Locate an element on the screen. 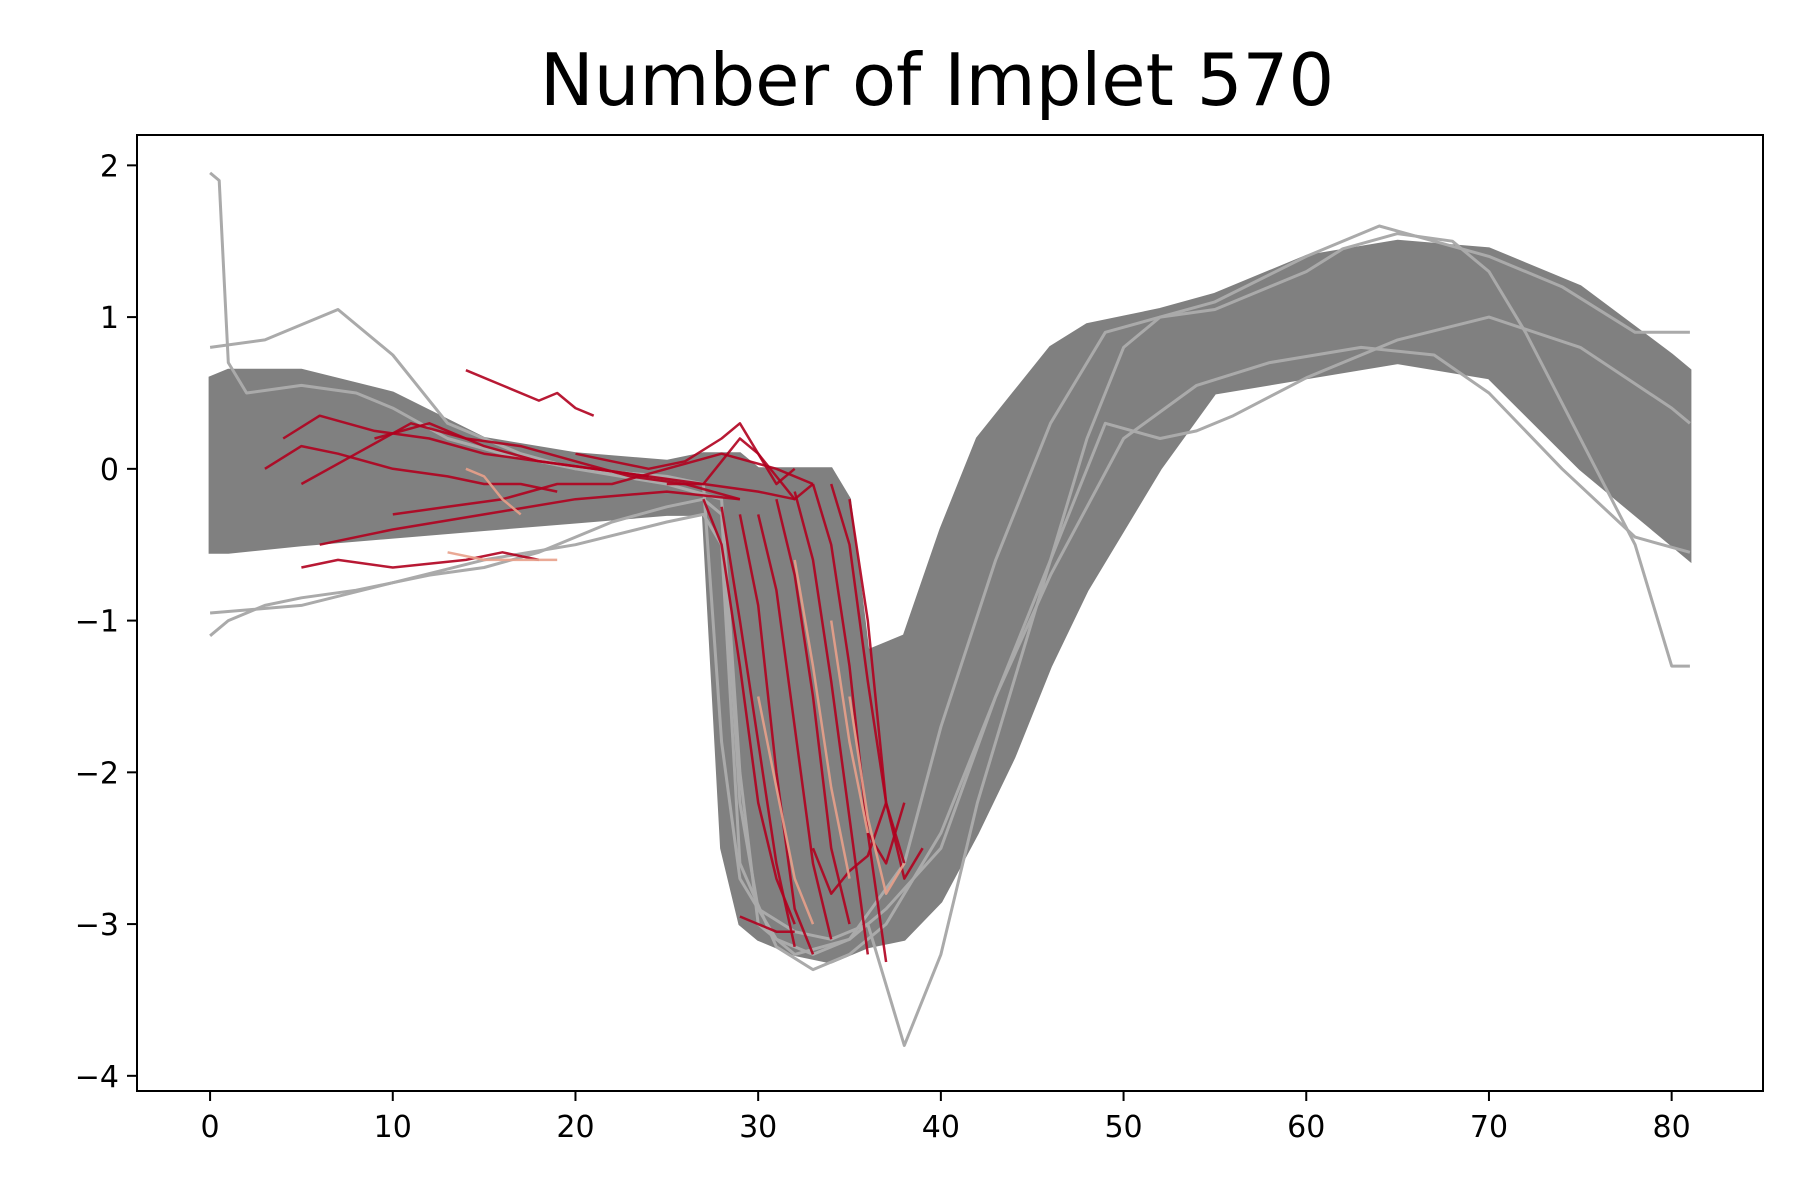 This screenshot has width=1800, height=1200. y-tick-label-2: 0 is located at coordinates (109, 470).